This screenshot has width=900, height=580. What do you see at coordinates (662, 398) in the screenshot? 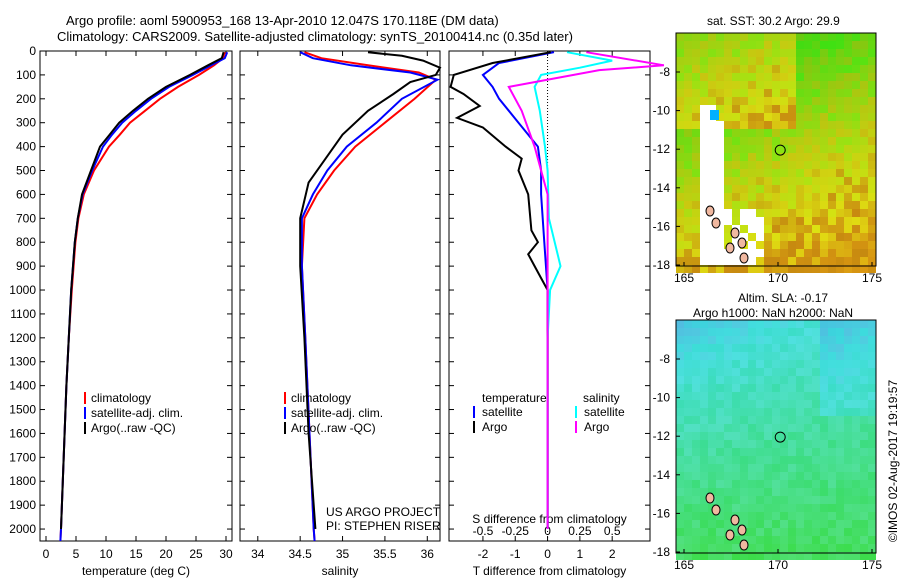
I see `map-y-tick-label: -10` at bounding box center [662, 398].